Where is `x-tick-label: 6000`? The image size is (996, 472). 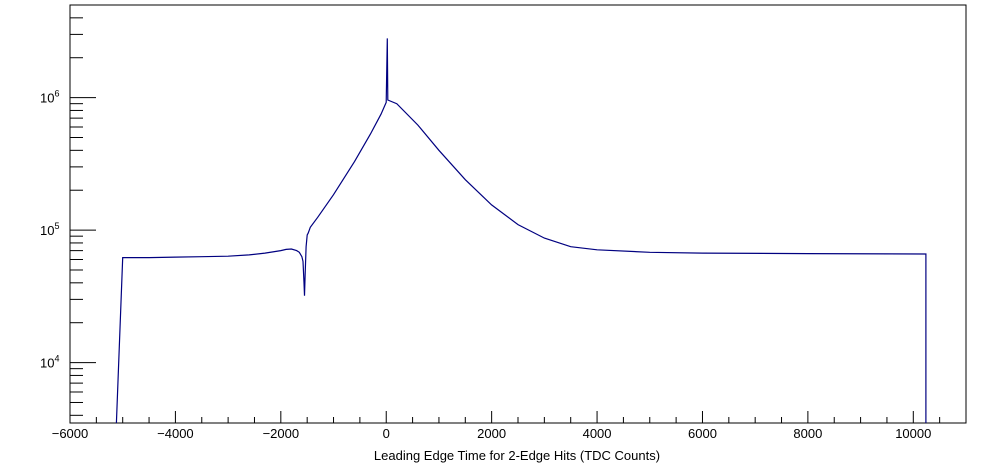 x-tick-label: 6000 is located at coordinates (702, 433).